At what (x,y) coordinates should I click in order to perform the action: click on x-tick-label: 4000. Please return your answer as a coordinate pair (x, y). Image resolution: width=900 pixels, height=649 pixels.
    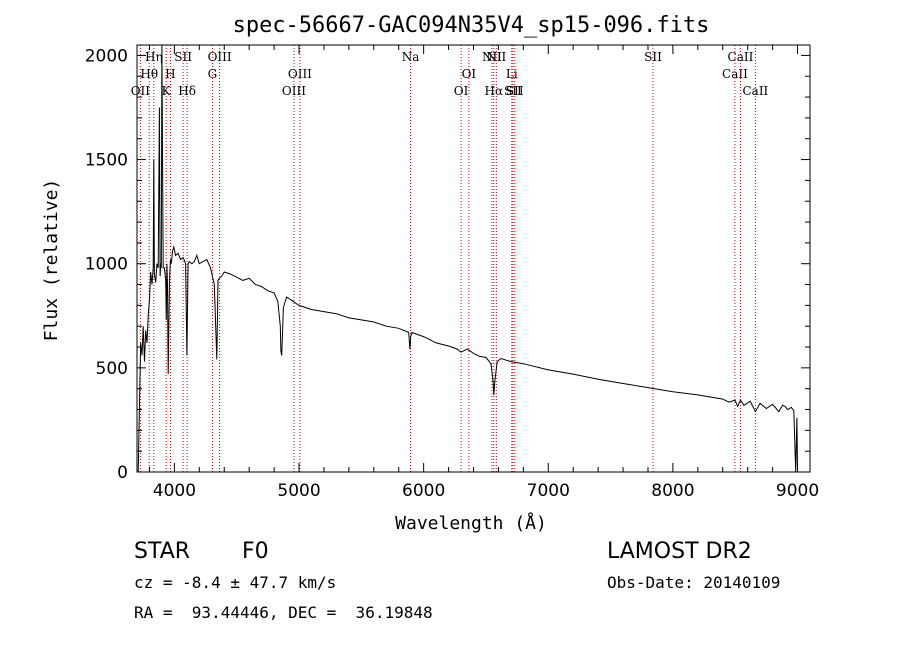
    Looking at the image, I should click on (174, 491).